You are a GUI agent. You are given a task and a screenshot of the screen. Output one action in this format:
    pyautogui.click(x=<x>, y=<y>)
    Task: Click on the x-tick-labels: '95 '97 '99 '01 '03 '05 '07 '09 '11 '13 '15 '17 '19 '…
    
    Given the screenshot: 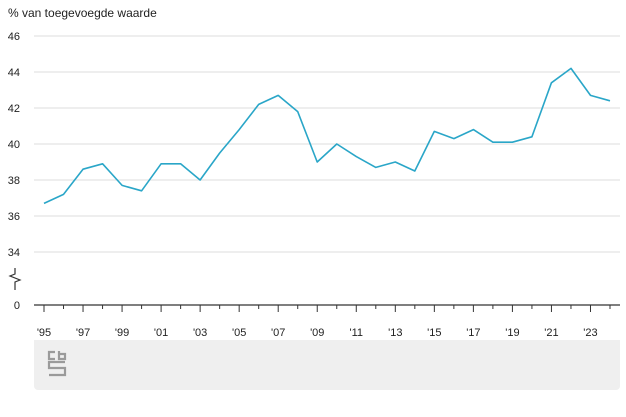 What is the action you would take?
    pyautogui.click(x=317, y=333)
    